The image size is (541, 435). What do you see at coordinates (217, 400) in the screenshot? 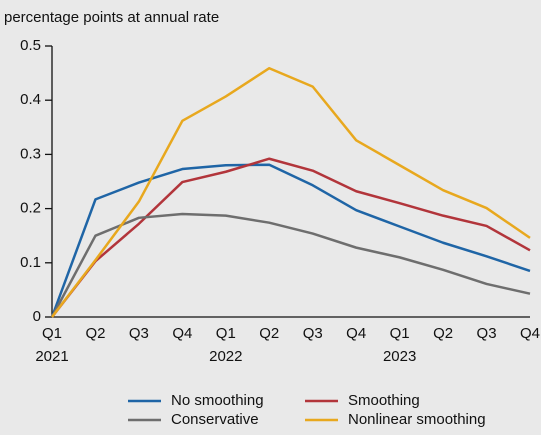
I see `legend-label: No smoothing` at bounding box center [217, 400].